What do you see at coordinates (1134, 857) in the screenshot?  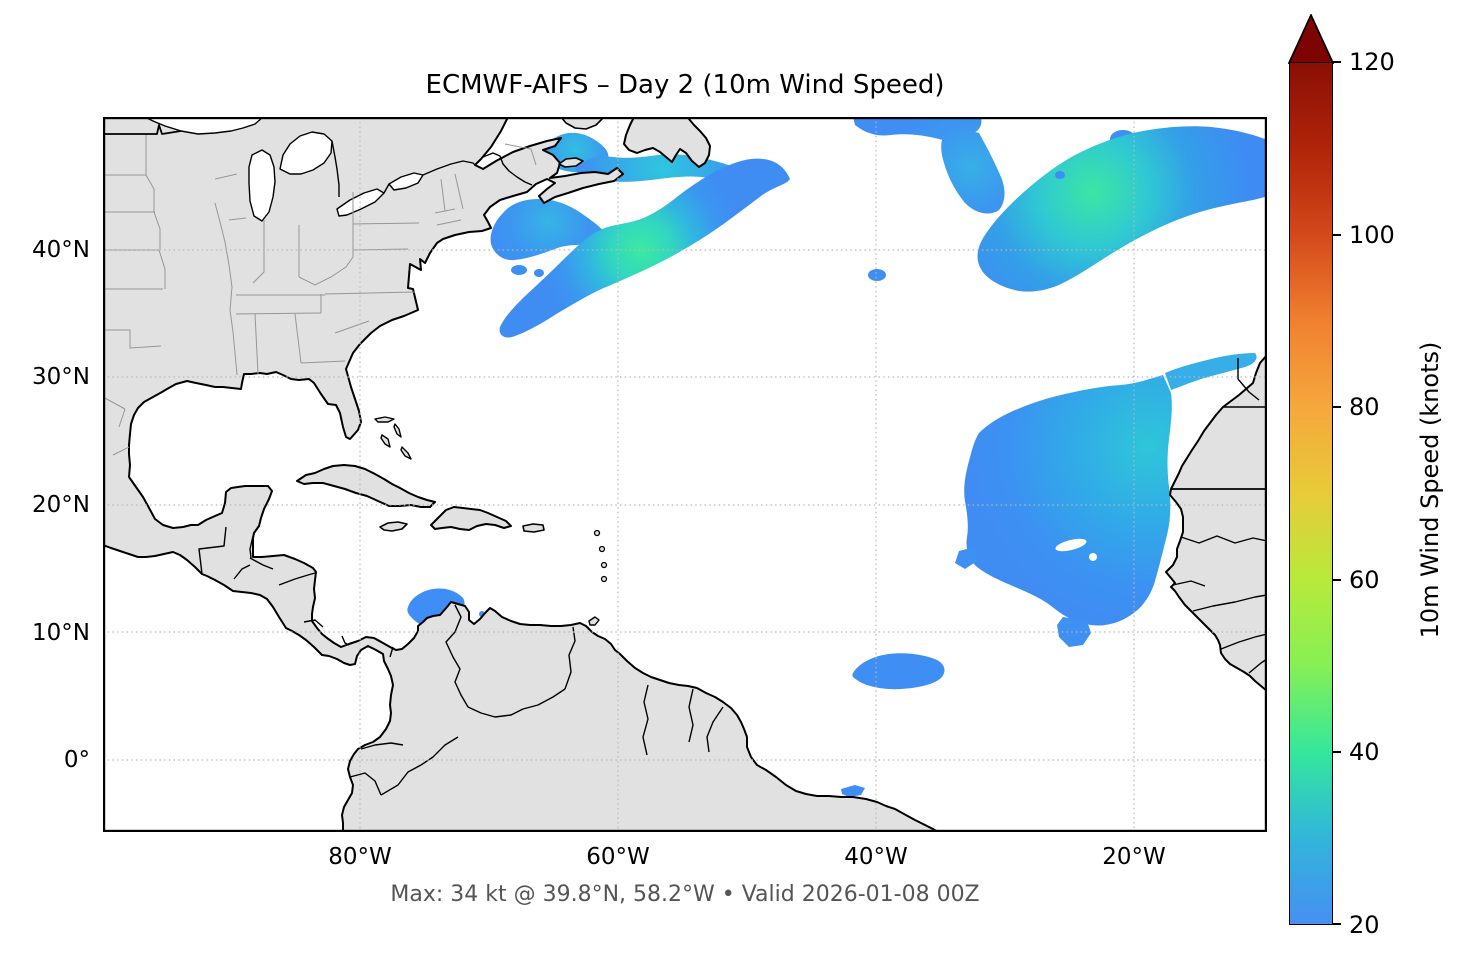 I see `x-tick-20w: 20°W` at bounding box center [1134, 857].